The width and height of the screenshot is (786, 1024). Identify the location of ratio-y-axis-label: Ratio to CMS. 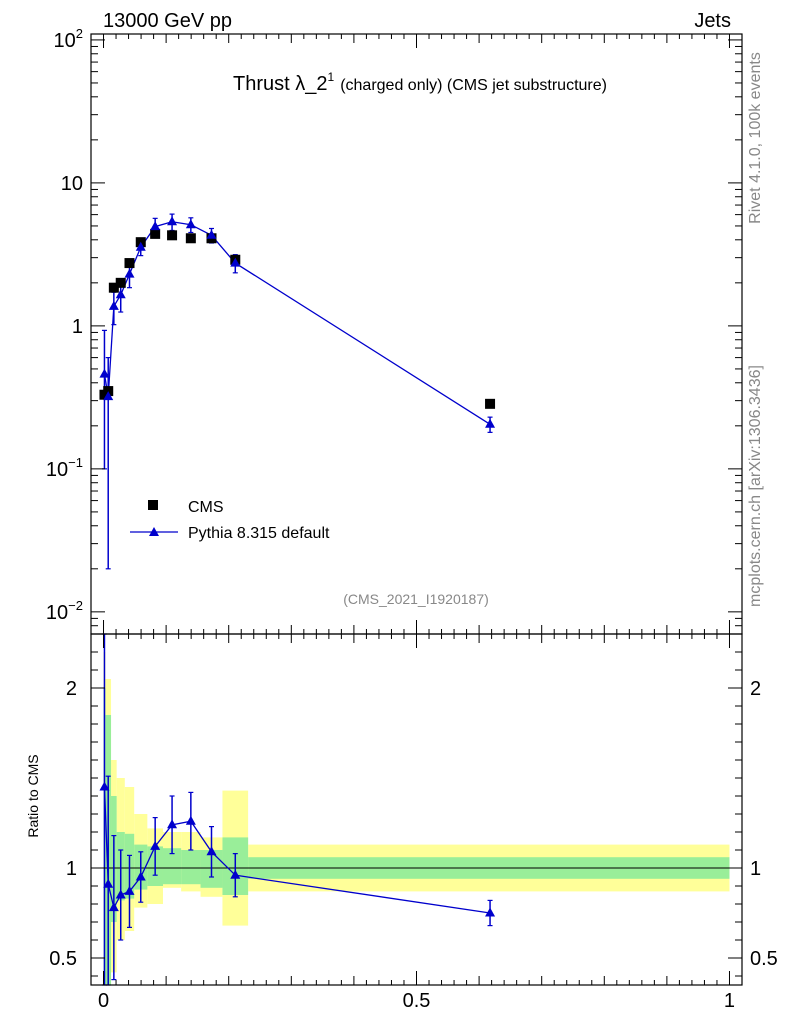
(33, 795).